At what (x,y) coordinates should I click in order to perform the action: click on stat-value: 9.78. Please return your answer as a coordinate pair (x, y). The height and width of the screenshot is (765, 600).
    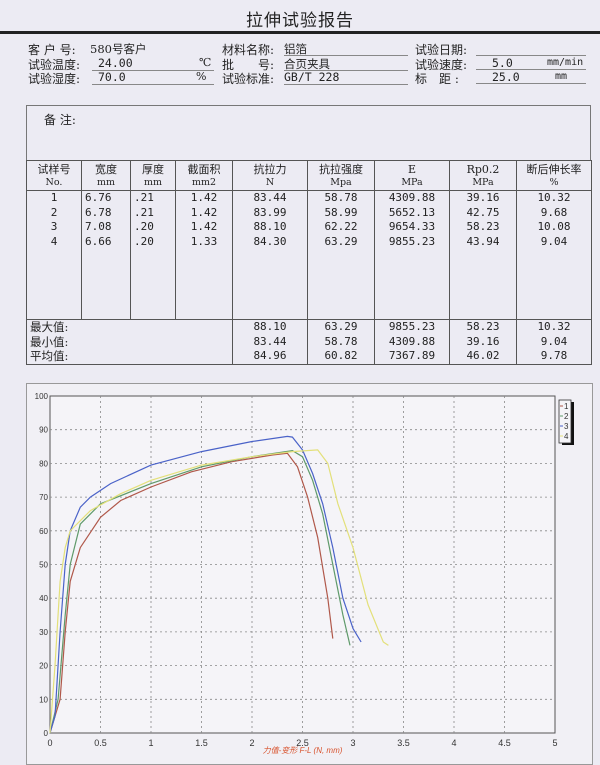
    Looking at the image, I should click on (554, 357).